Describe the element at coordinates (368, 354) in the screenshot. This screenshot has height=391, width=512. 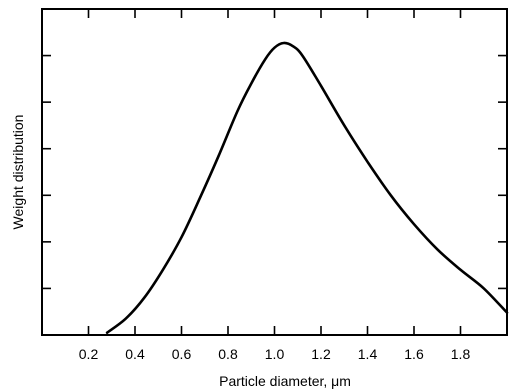
I see `x-tick-label: 1.4` at that location.